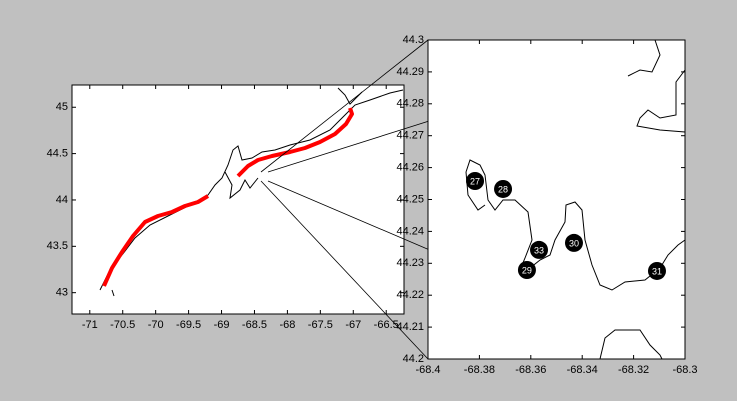  I want to click on x-tick-label: -70, so click(156, 325).